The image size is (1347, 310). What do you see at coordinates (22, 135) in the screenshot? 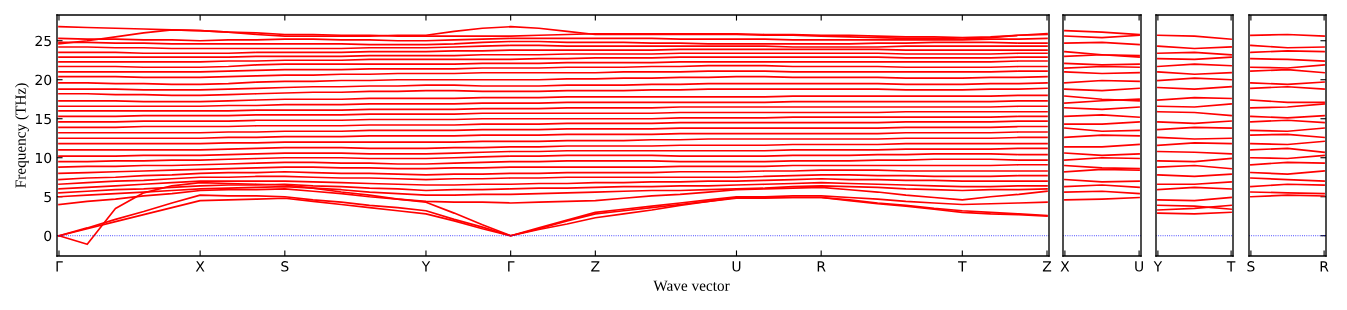
I see `y-axis-title: Frequency (THz)` at bounding box center [22, 135].